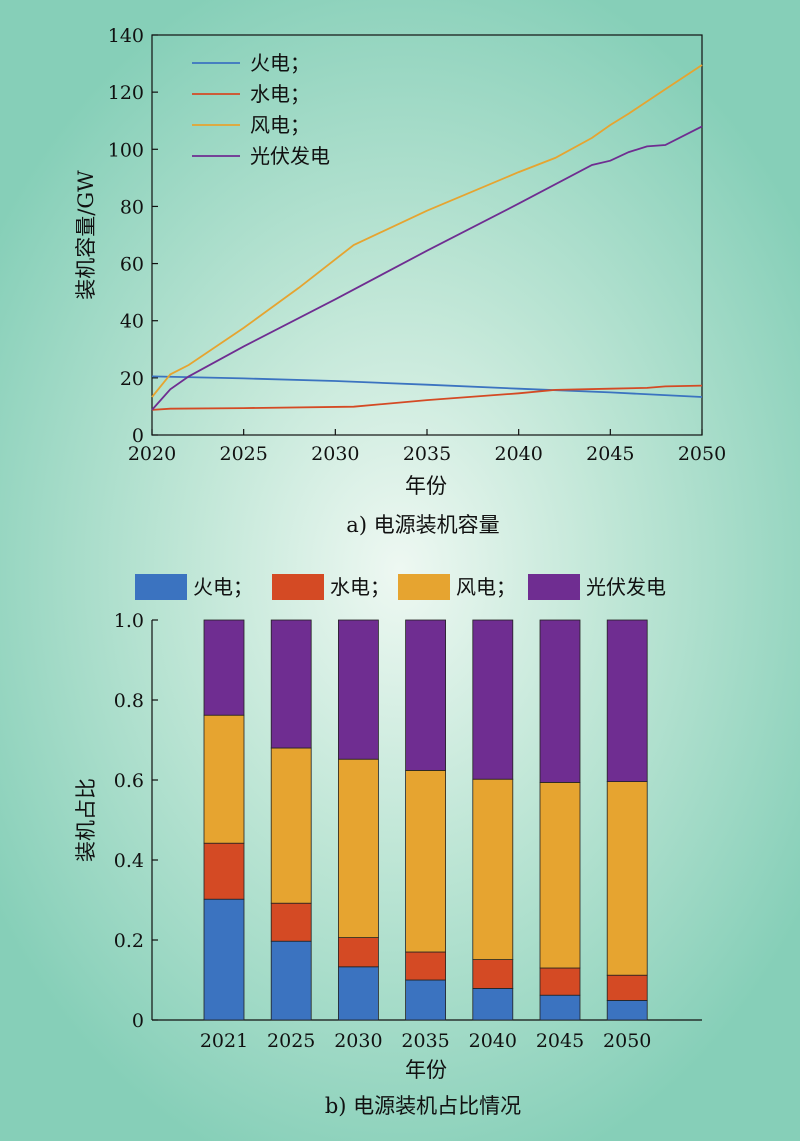 This screenshot has width=800, height=1141. What do you see at coordinates (161, 587) in the screenshot?
I see `legend-swatch-thermal` at bounding box center [161, 587].